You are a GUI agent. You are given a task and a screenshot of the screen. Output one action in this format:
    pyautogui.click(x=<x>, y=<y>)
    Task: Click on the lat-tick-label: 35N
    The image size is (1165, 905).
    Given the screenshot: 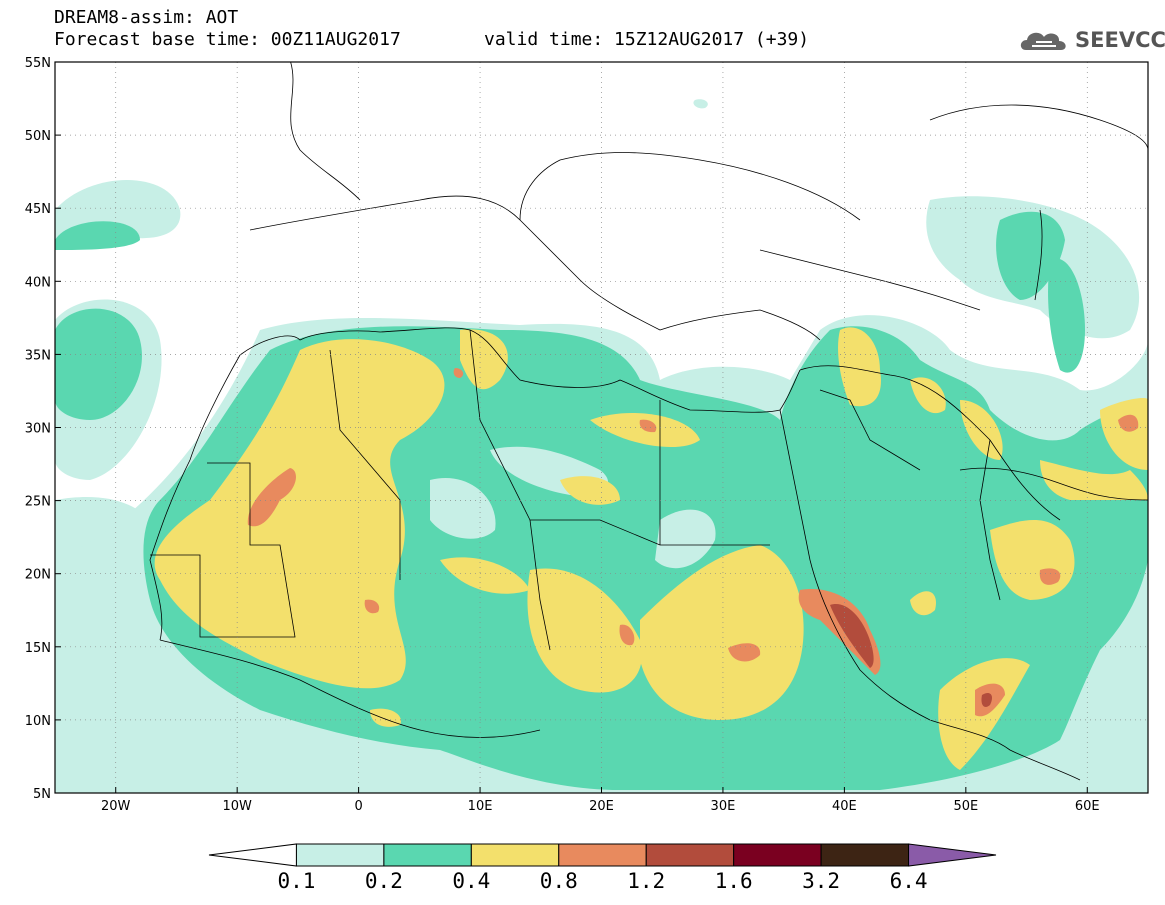 What is the action you would take?
    pyautogui.click(x=38, y=355)
    